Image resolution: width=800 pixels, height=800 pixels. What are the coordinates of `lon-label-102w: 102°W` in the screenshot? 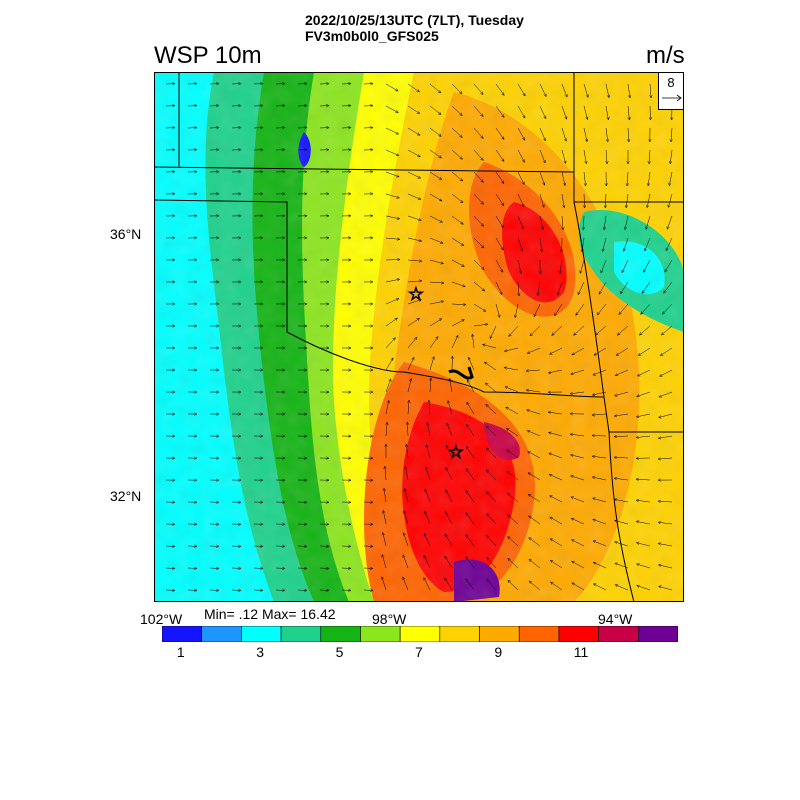 It's located at (161, 619).